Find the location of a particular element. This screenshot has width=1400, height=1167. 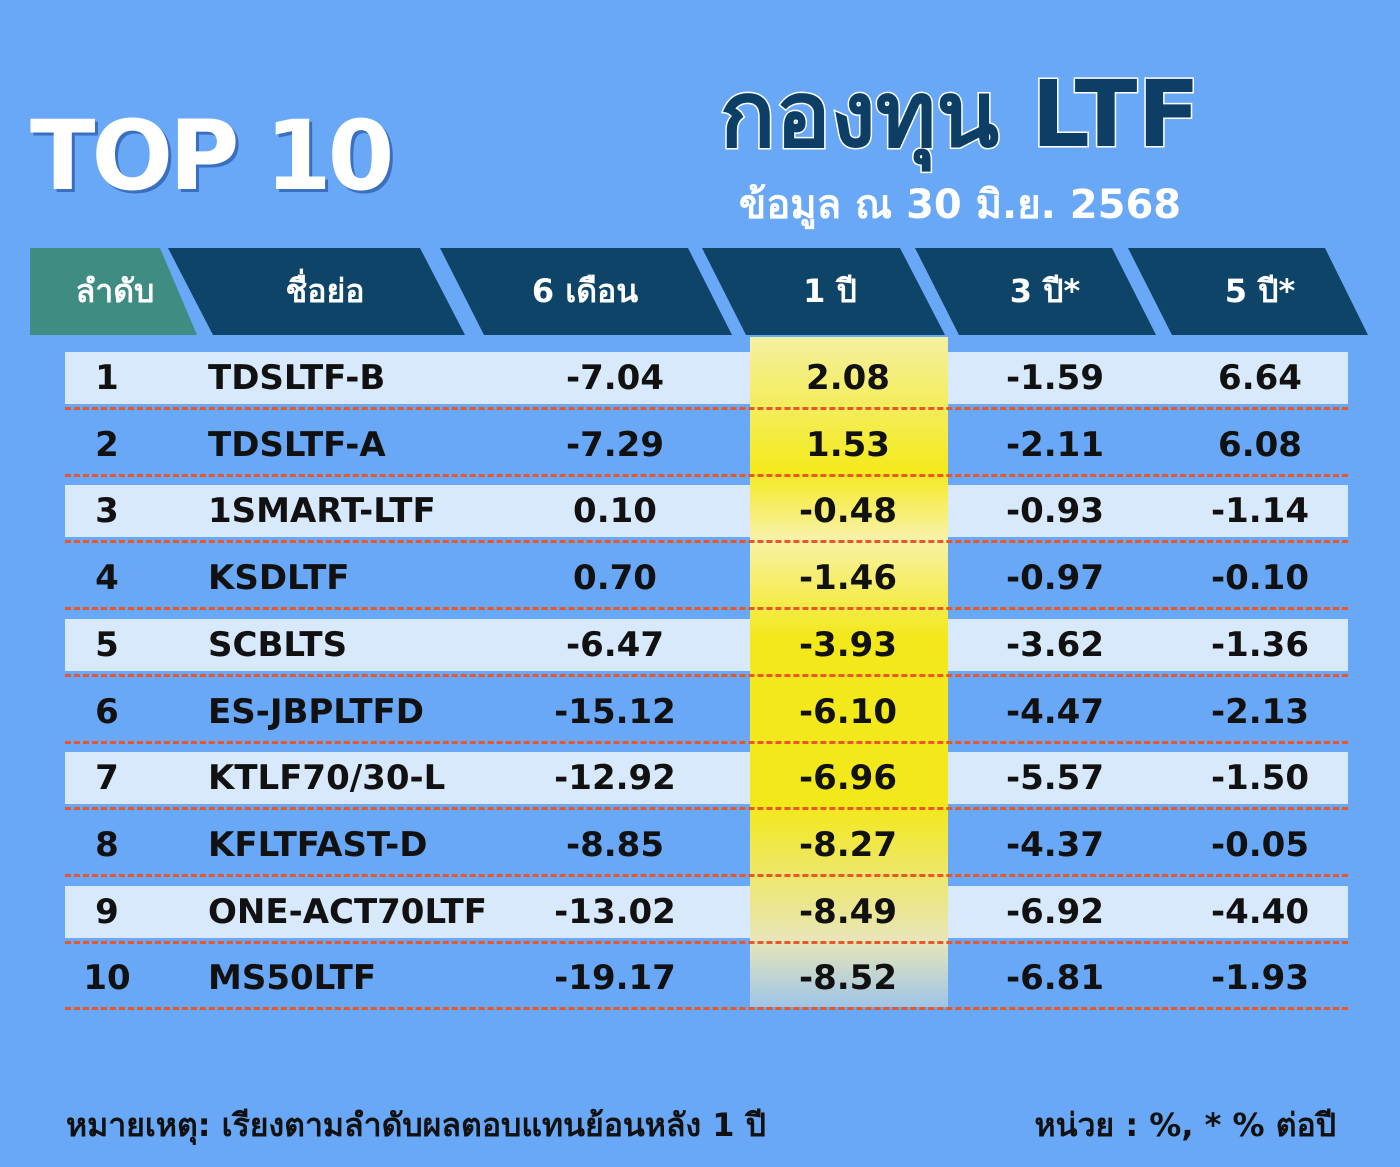

rank: 2 is located at coordinates (107, 444).